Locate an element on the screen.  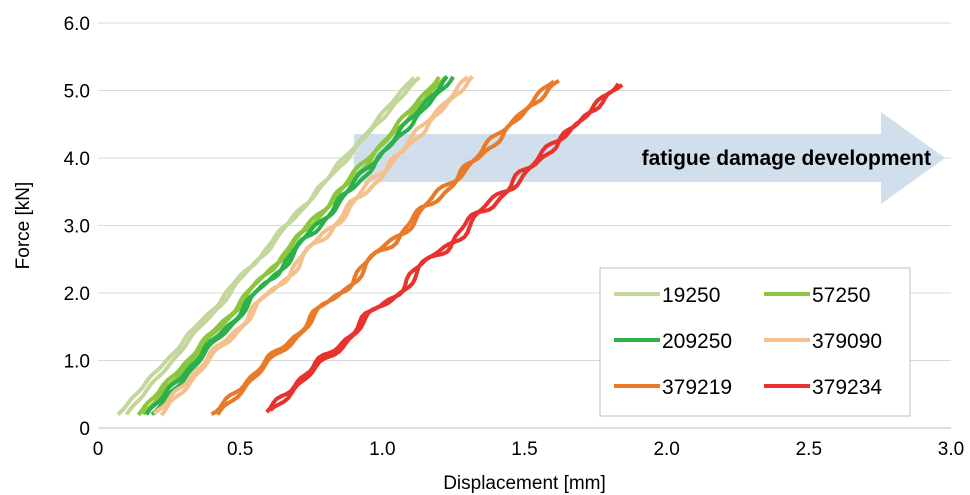
y-tick-label: 4.0 is located at coordinates (77, 159).